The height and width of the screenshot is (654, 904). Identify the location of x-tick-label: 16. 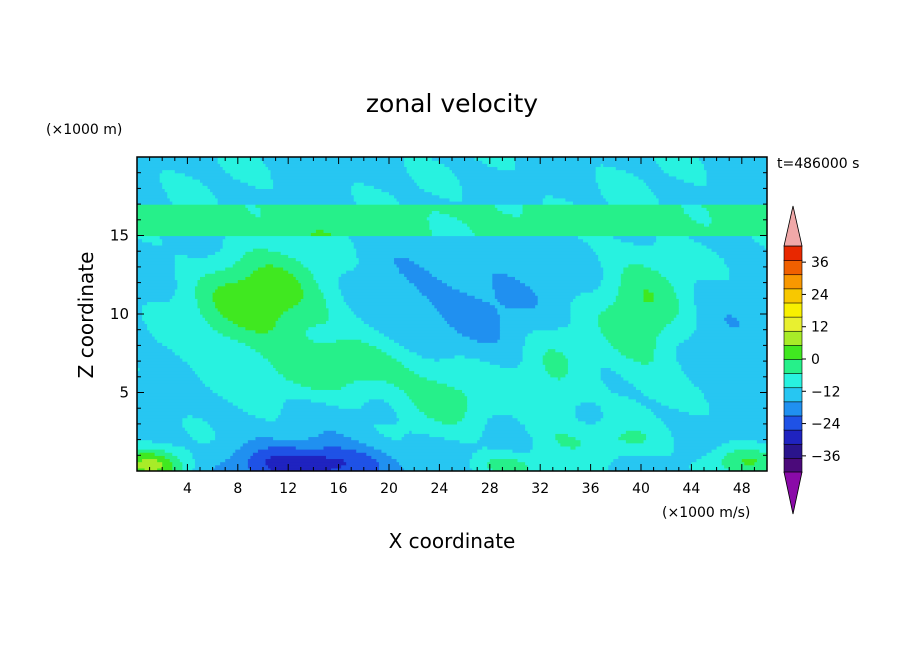
(339, 489).